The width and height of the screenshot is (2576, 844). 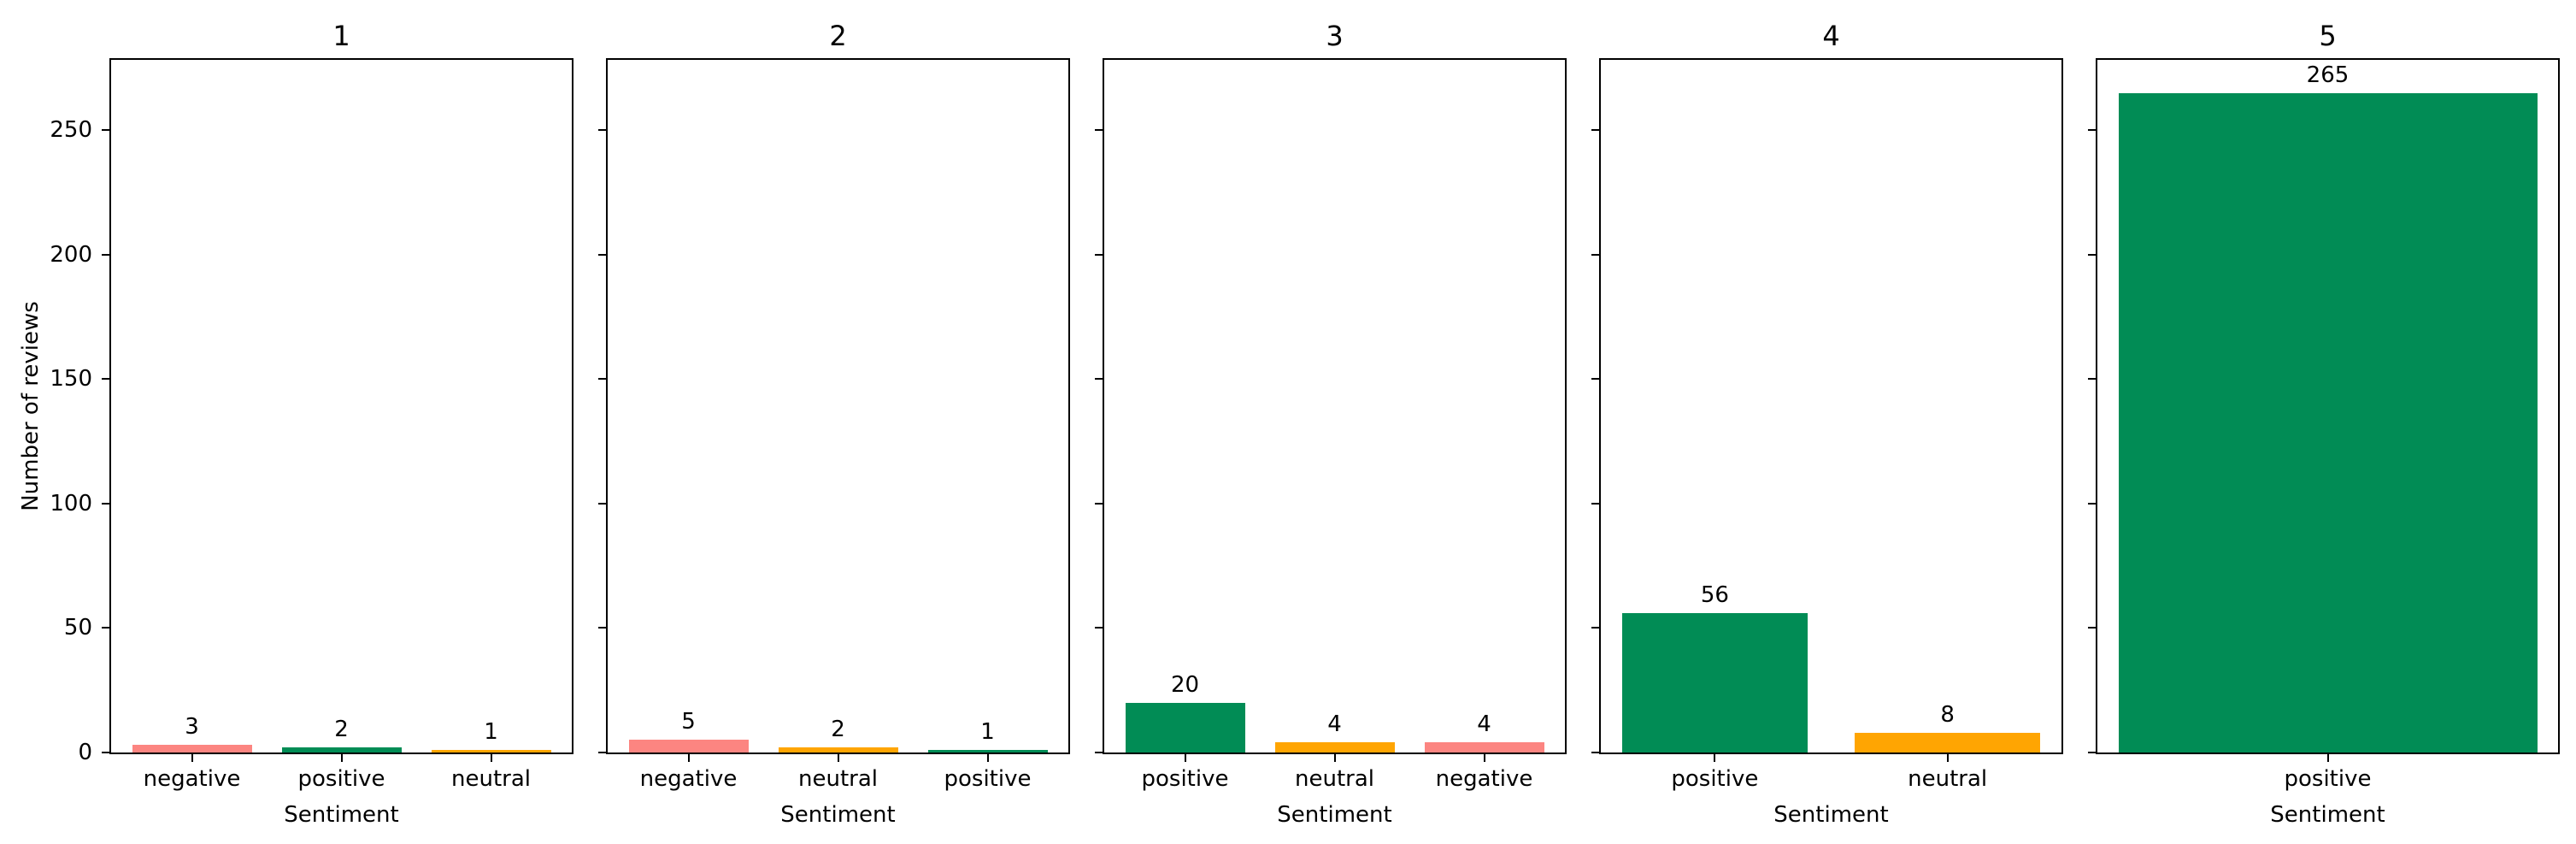 I want to click on bar-value-label: 265, so click(x=2328, y=75).